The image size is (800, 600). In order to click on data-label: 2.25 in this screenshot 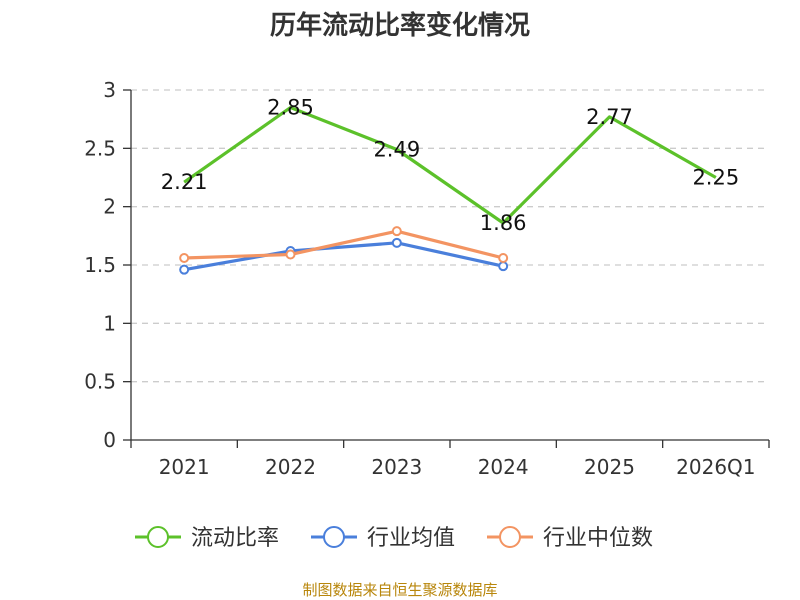, I will do `click(715, 178)`.